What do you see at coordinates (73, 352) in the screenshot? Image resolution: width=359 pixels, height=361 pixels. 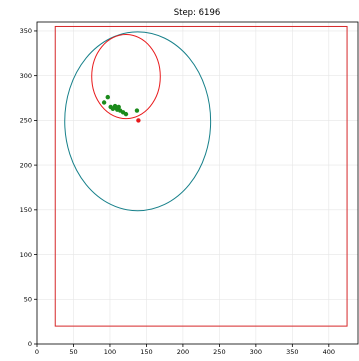 I see `x-tick-label: 50` at bounding box center [73, 352].